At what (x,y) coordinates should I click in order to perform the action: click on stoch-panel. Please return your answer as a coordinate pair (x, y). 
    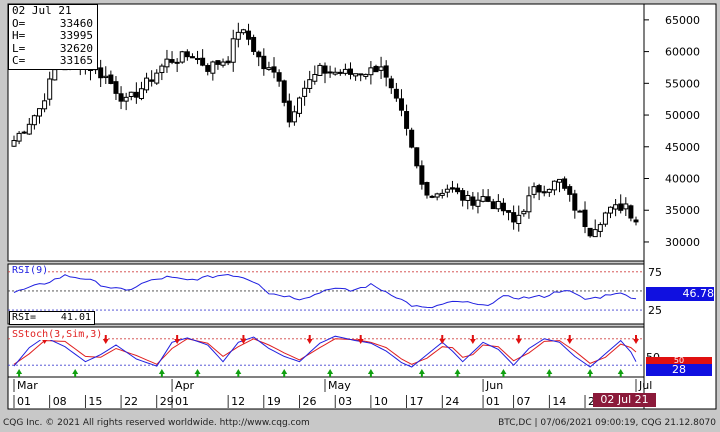
    Looking at the image, I should click on (326, 352).